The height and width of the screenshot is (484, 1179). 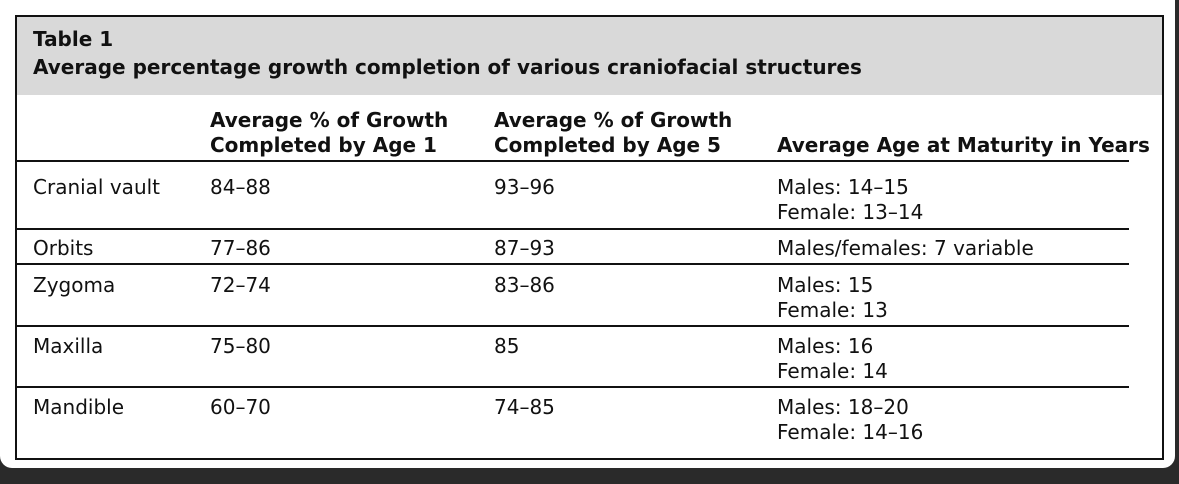 What do you see at coordinates (73, 39) in the screenshot?
I see `table-label: Table 1` at bounding box center [73, 39].